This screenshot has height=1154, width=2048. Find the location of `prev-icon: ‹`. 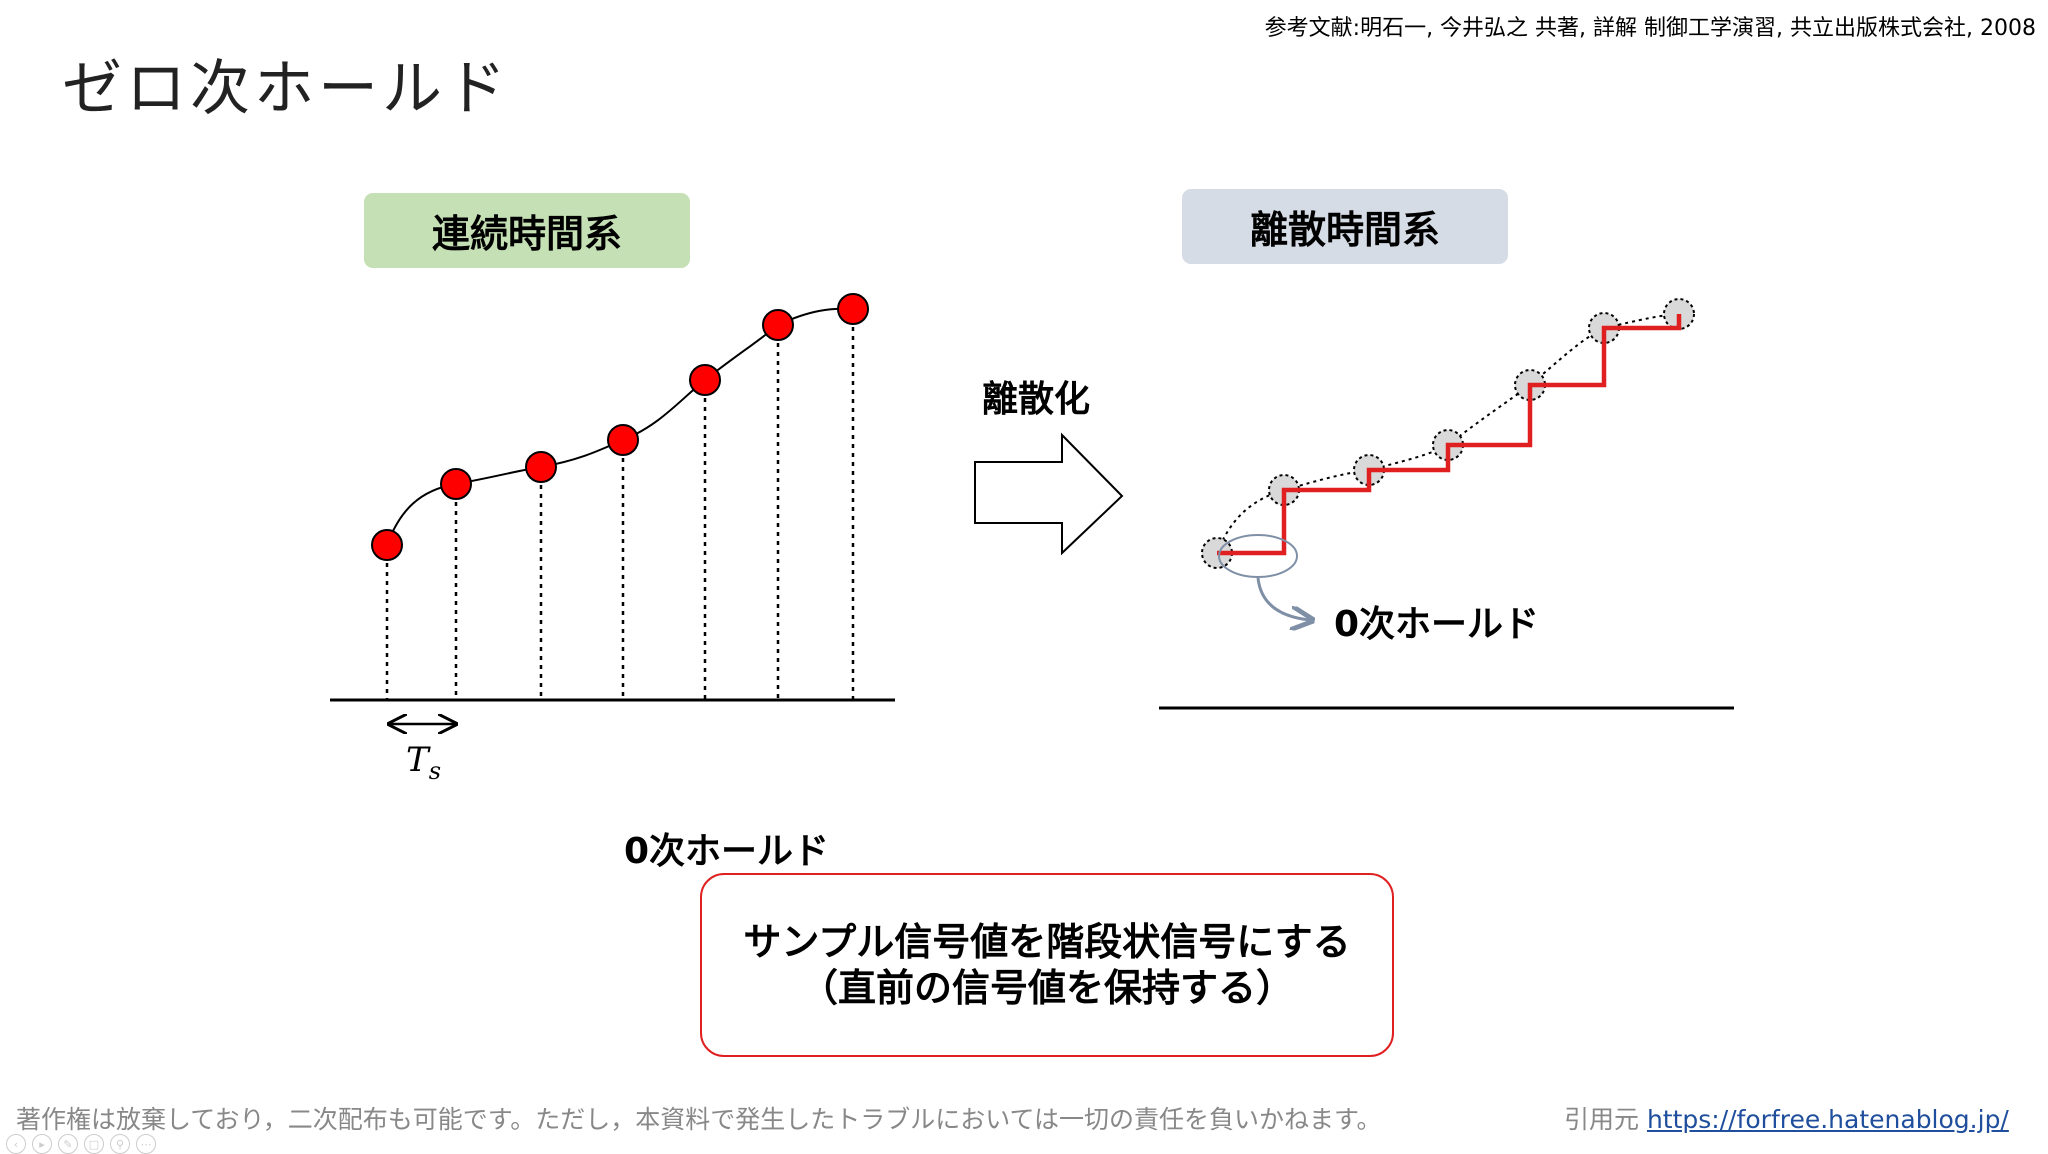

prev-icon: ‹ is located at coordinates (16, 1144).